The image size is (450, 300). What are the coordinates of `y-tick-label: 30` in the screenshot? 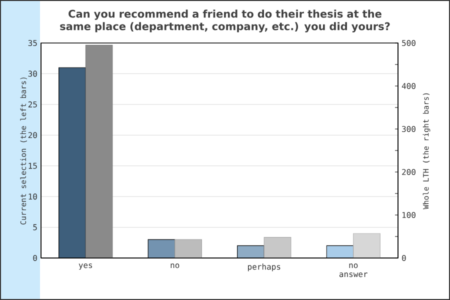 It's located at (32, 73).